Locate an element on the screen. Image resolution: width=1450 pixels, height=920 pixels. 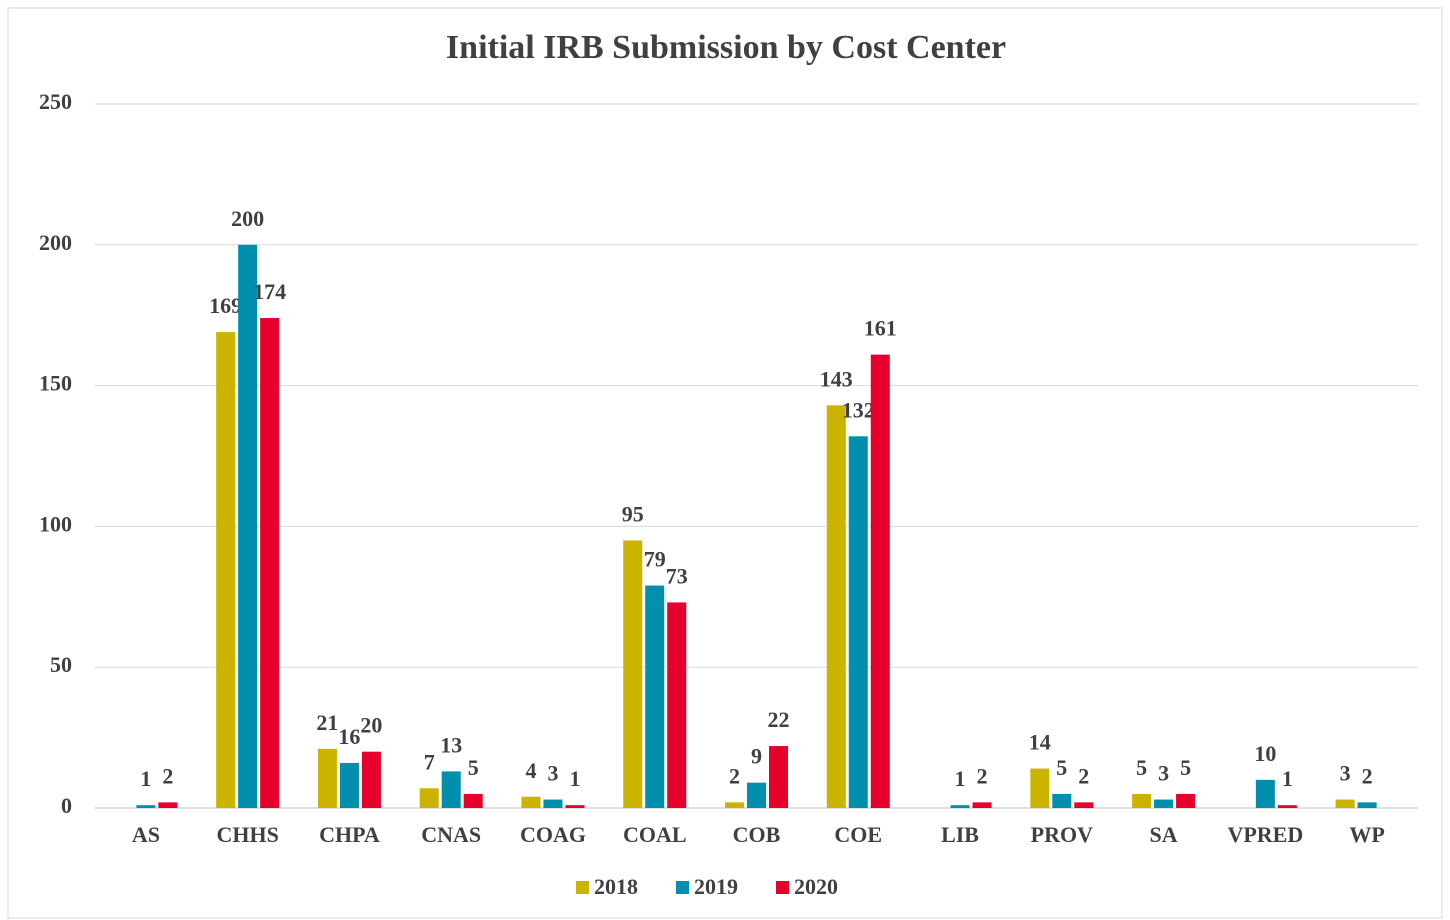
x-tick-label: VPRED is located at coordinates (1265, 834).